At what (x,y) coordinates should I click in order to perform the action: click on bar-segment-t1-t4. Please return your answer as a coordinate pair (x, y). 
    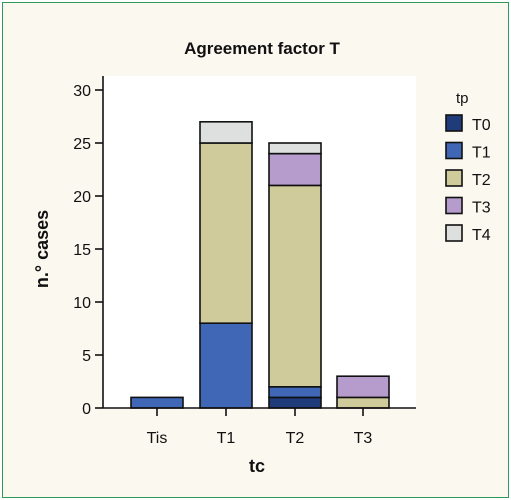
    Looking at the image, I should click on (226, 132).